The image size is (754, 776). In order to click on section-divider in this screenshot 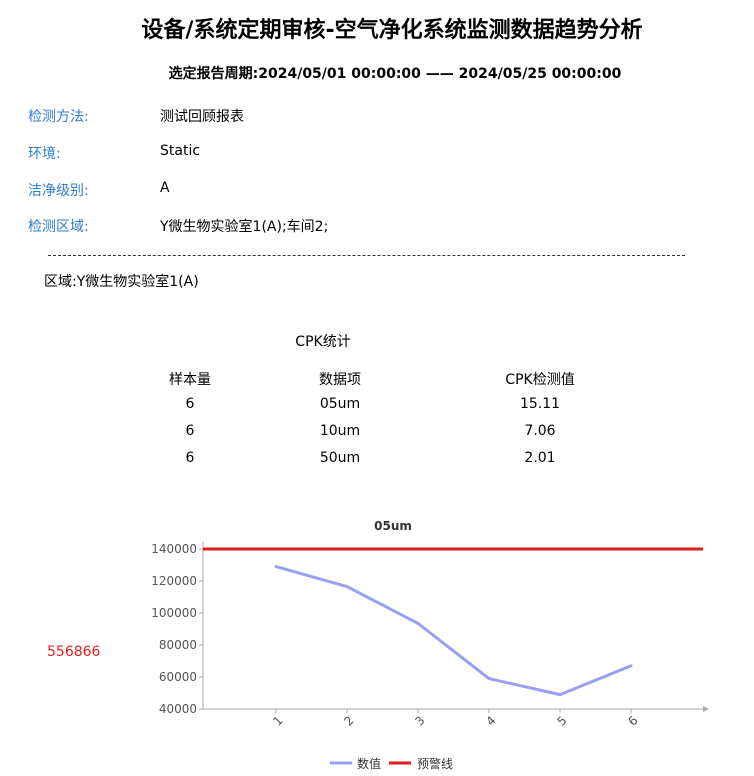, I will do `click(366, 255)`.